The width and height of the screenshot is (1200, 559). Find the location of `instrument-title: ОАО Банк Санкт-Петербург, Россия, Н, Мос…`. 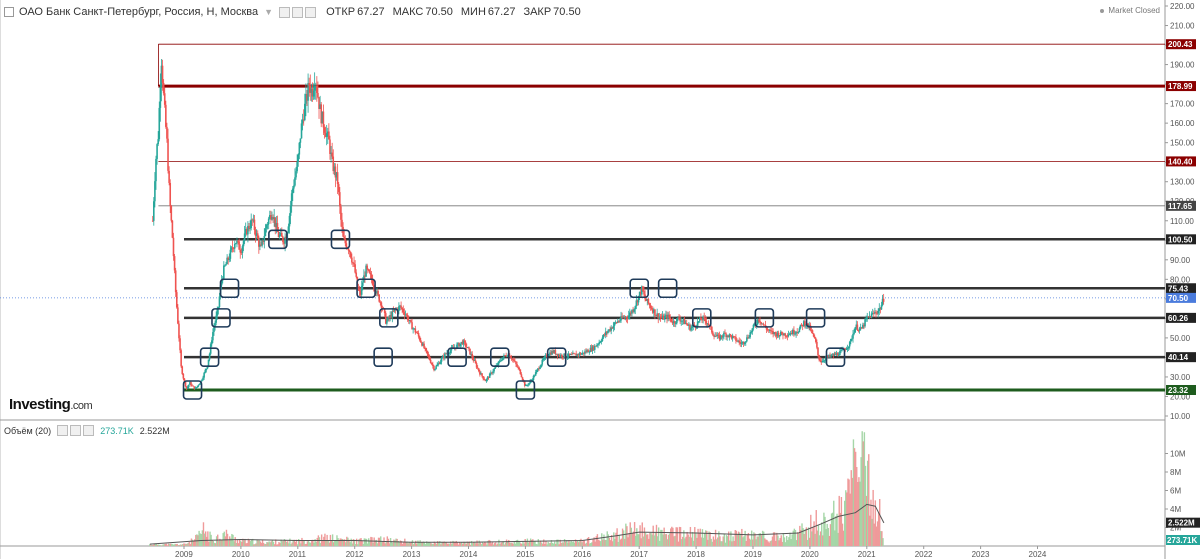

instrument-title: ОАО Банк Санкт-Петербург, Россия, Н, Мос… is located at coordinates (139, 12).